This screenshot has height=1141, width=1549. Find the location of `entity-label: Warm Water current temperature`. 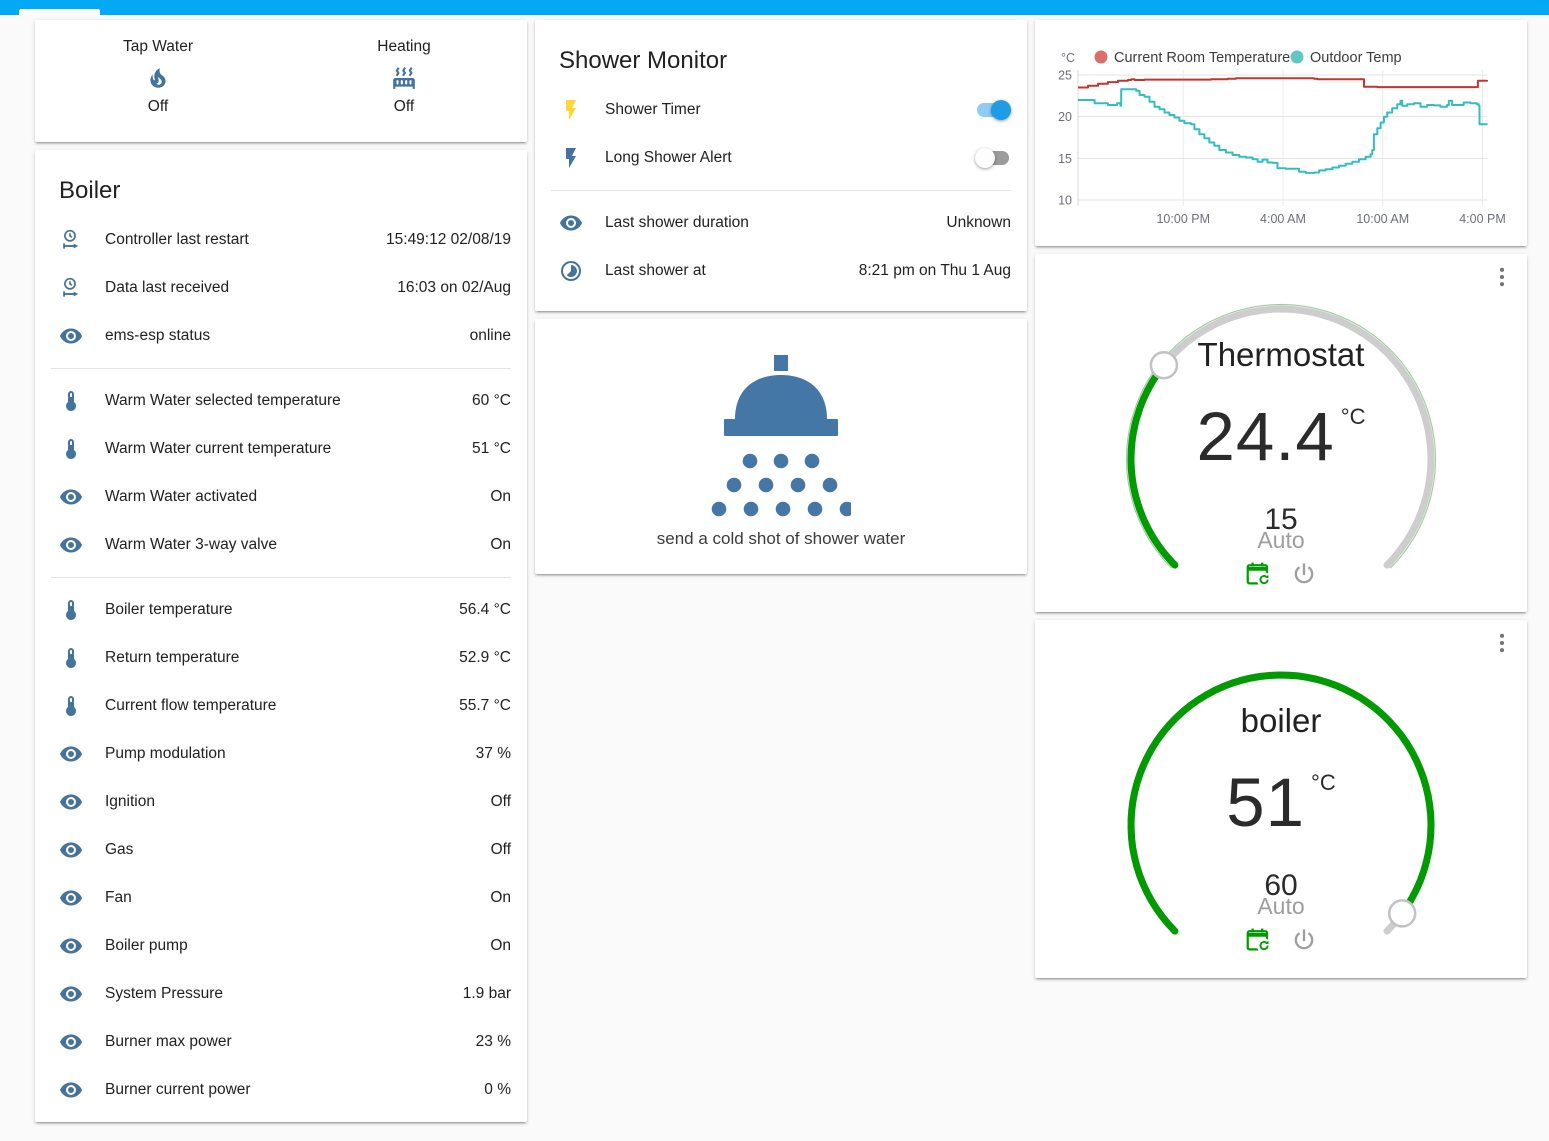

entity-label: Warm Water current temperature is located at coordinates (218, 448).